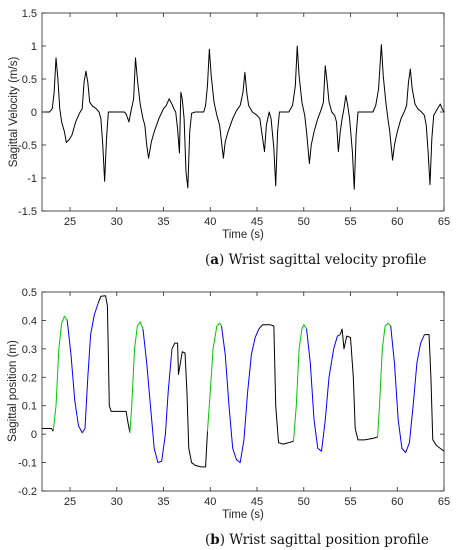 The image size is (456, 550). Describe the element at coordinates (13, 391) in the screenshot. I see `position-y-axis-label: Sagittal position (m)` at that location.